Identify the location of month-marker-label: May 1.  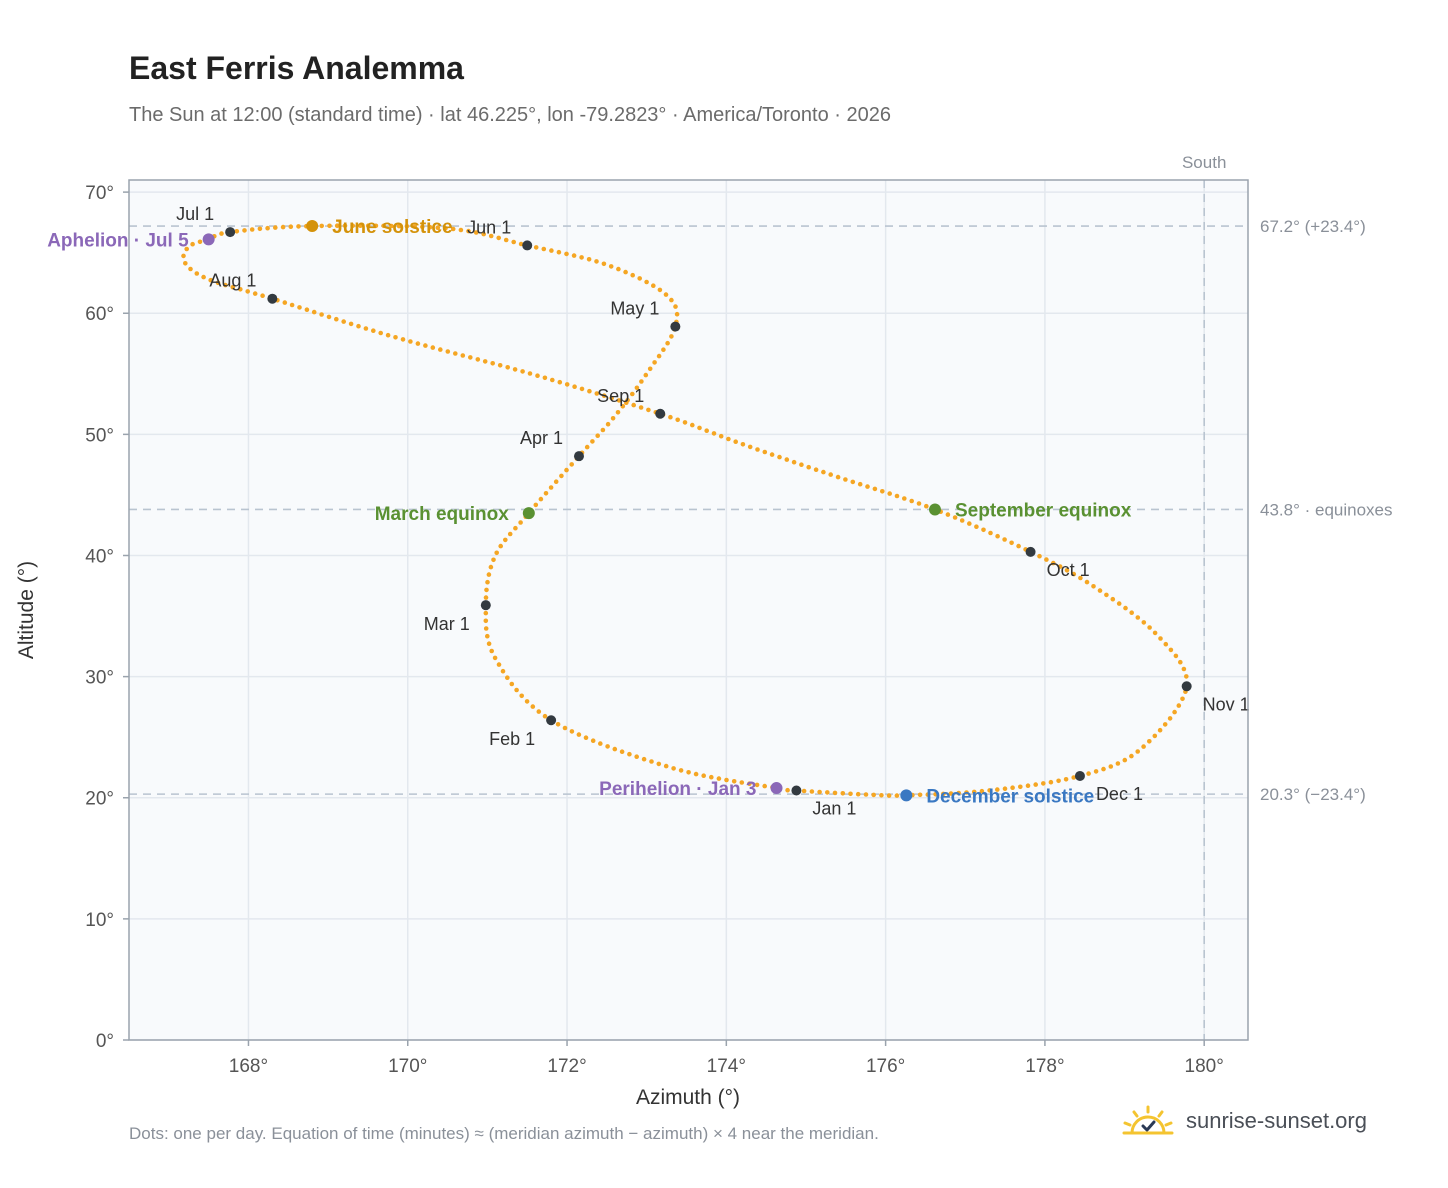
(634, 309).